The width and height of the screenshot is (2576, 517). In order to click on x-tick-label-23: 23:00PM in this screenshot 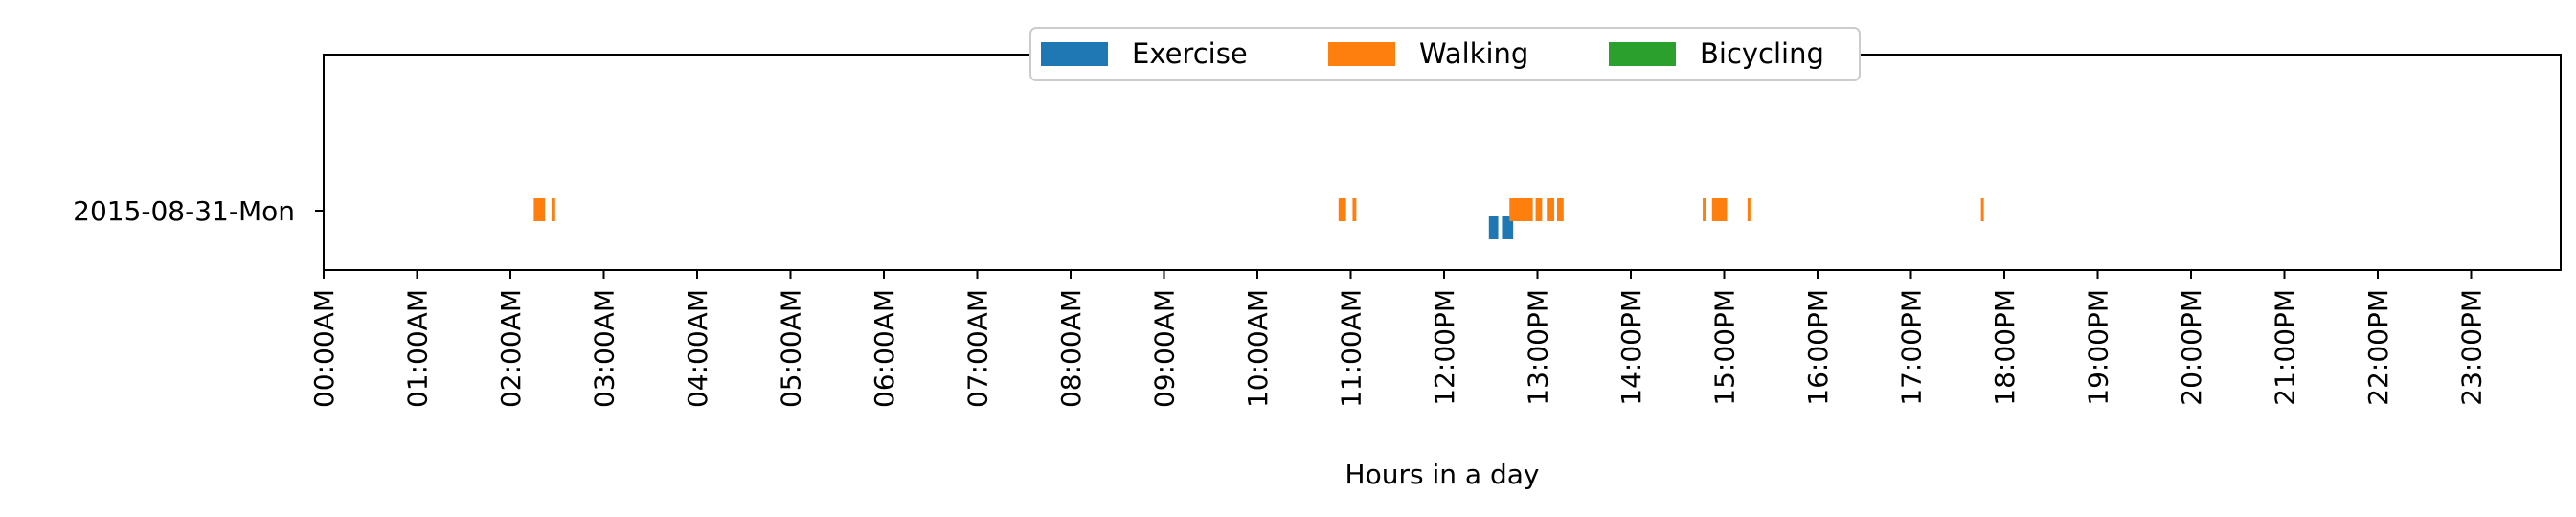, I will do `click(2472, 347)`.